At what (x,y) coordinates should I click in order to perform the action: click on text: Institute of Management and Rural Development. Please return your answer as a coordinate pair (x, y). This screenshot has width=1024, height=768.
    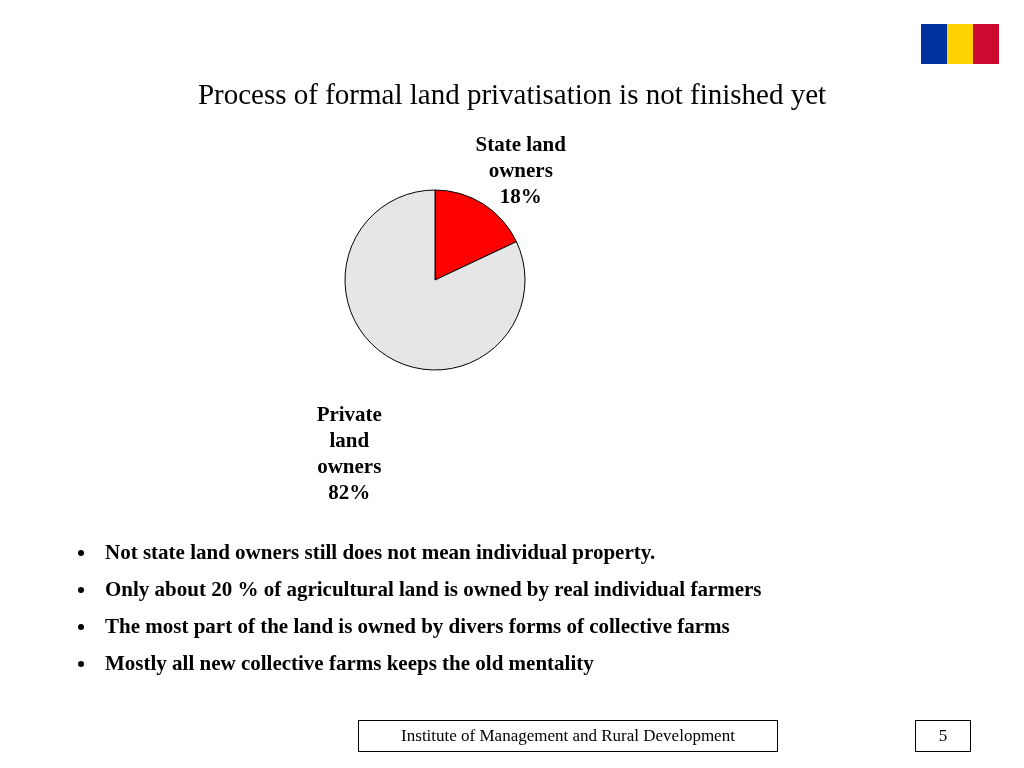
    Looking at the image, I should click on (568, 736).